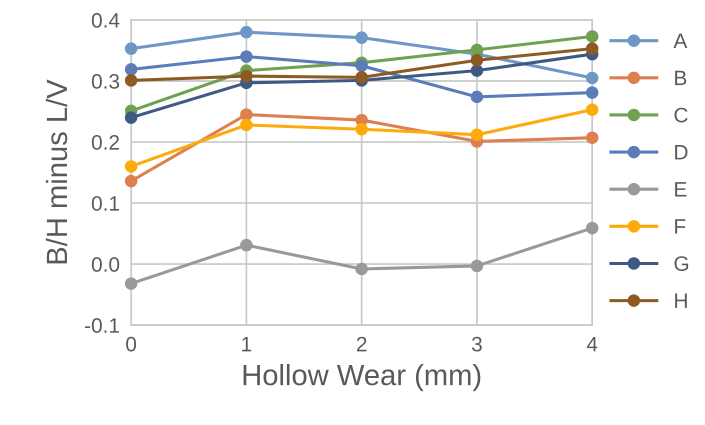  I want to click on legend-label: E, so click(680, 189).